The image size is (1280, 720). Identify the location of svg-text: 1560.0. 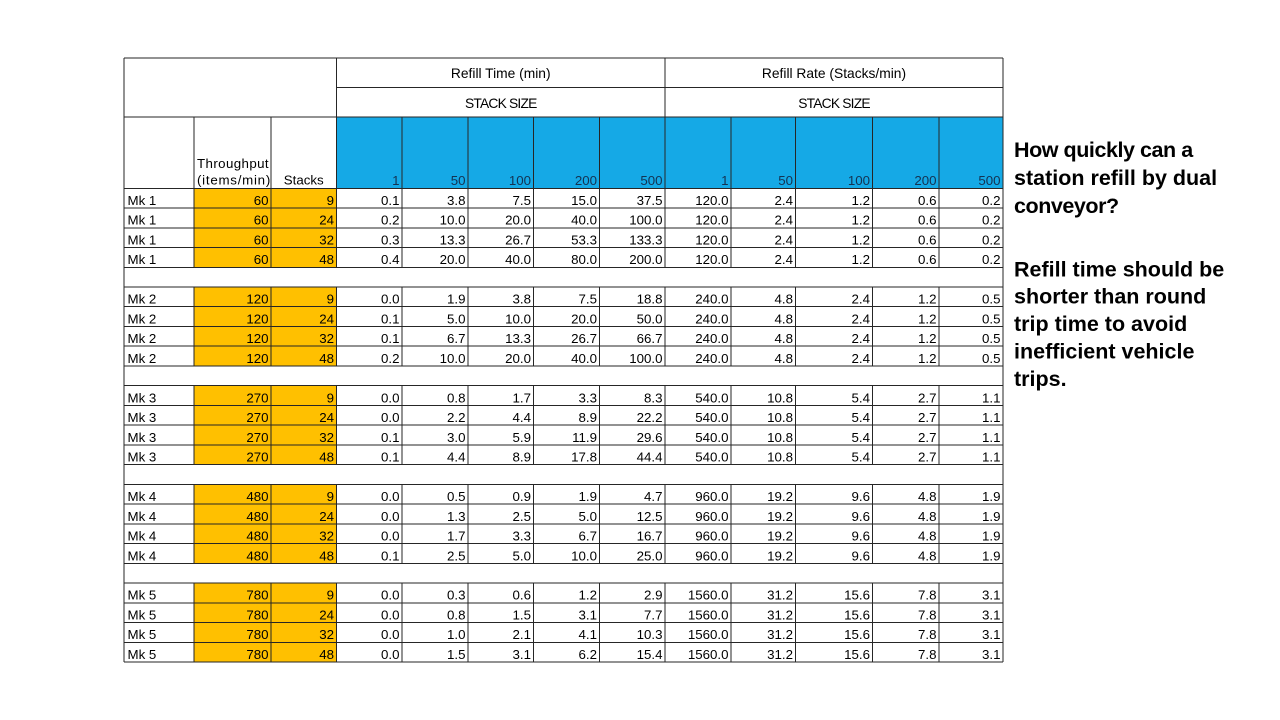
(708, 634).